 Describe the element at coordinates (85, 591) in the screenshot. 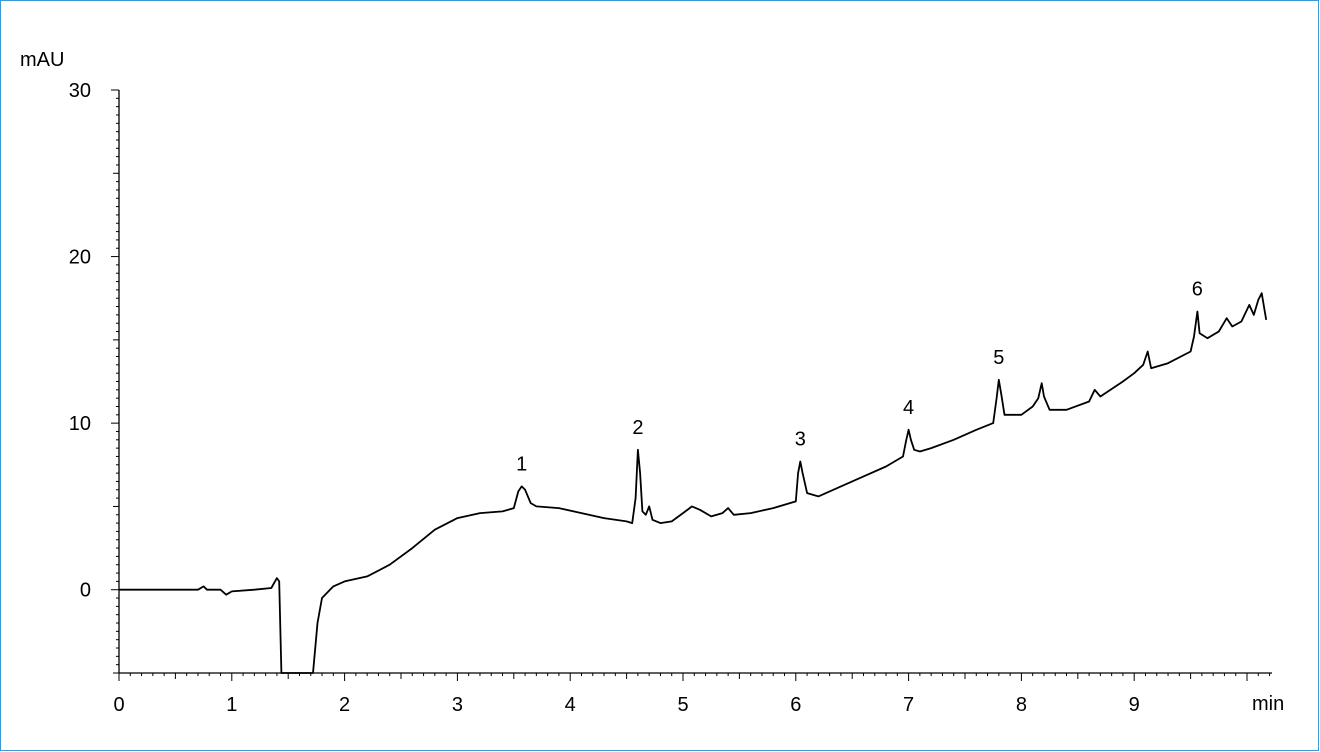

I see `y-tick-label: 0` at that location.